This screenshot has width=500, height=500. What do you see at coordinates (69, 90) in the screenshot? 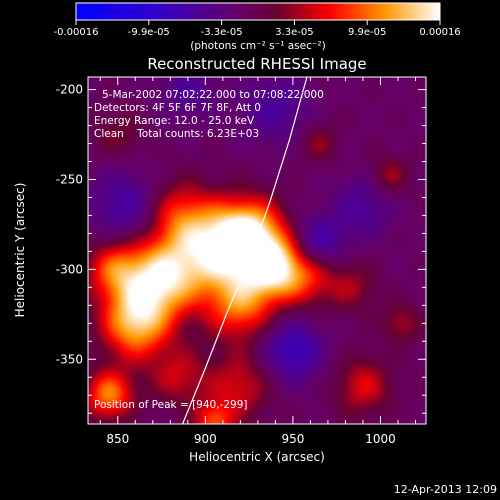
I see `y-tick-label: -200` at bounding box center [69, 90].